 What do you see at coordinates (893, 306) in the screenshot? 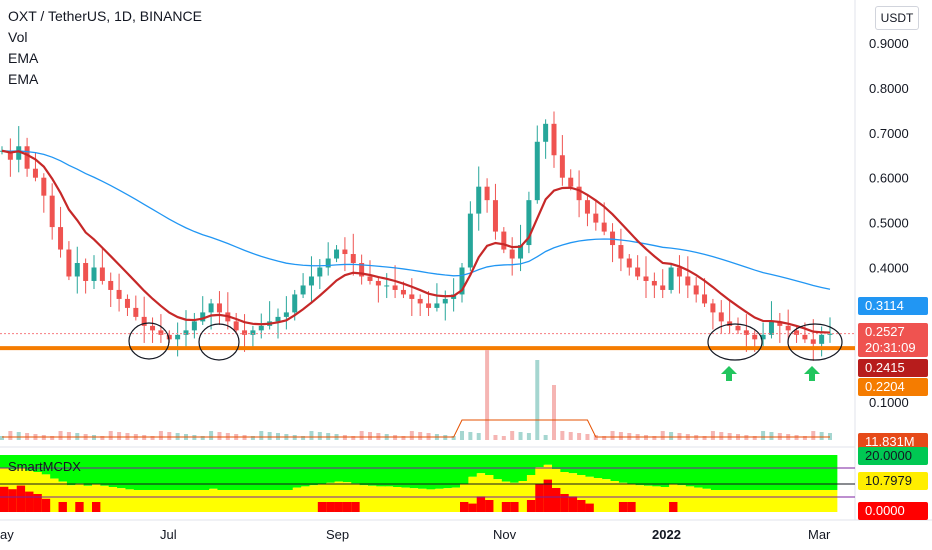
I see `ema-long-badge: 0.3114` at bounding box center [893, 306].